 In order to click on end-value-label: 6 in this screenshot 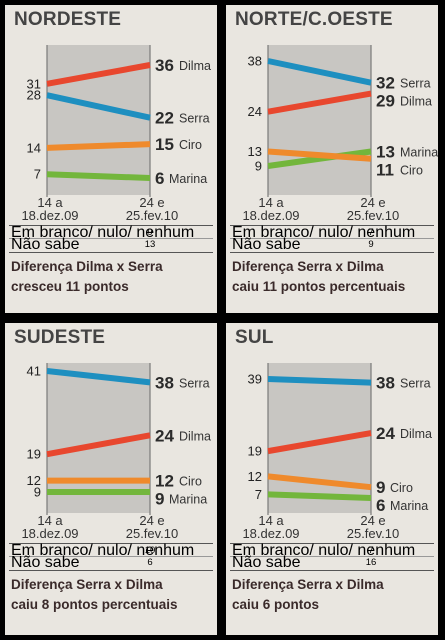, I will do `click(380, 505)`.